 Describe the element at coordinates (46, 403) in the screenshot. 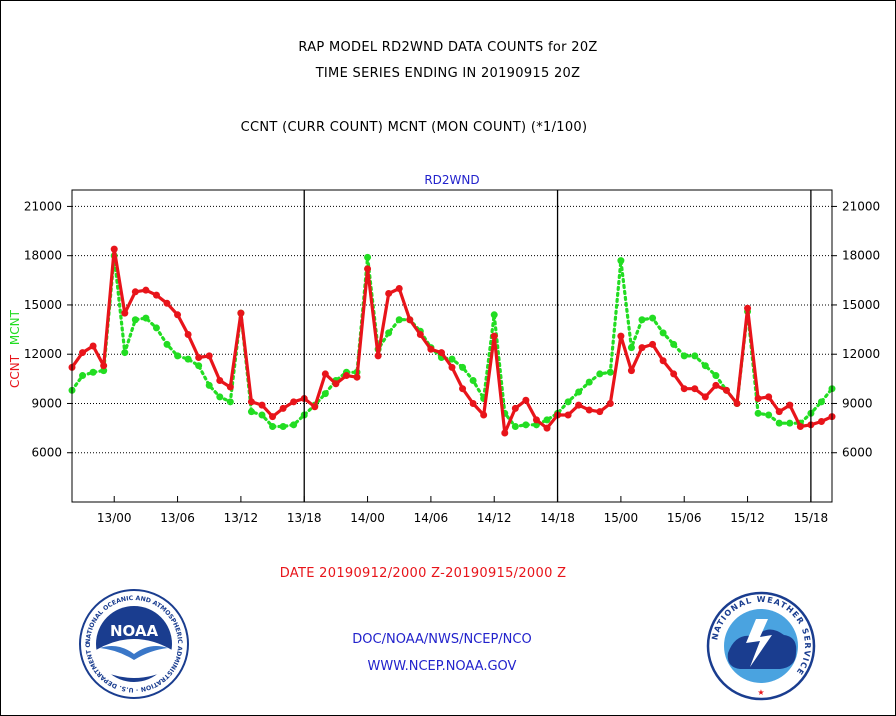

I see `y-tick-label-left: 9000` at that location.